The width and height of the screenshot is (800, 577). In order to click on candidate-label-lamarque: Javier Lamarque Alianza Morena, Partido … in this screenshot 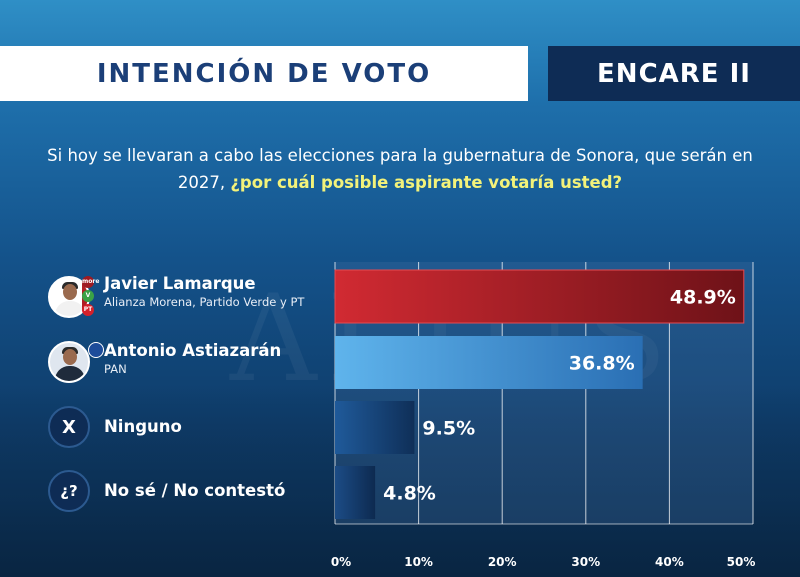, I will do `click(204, 291)`.